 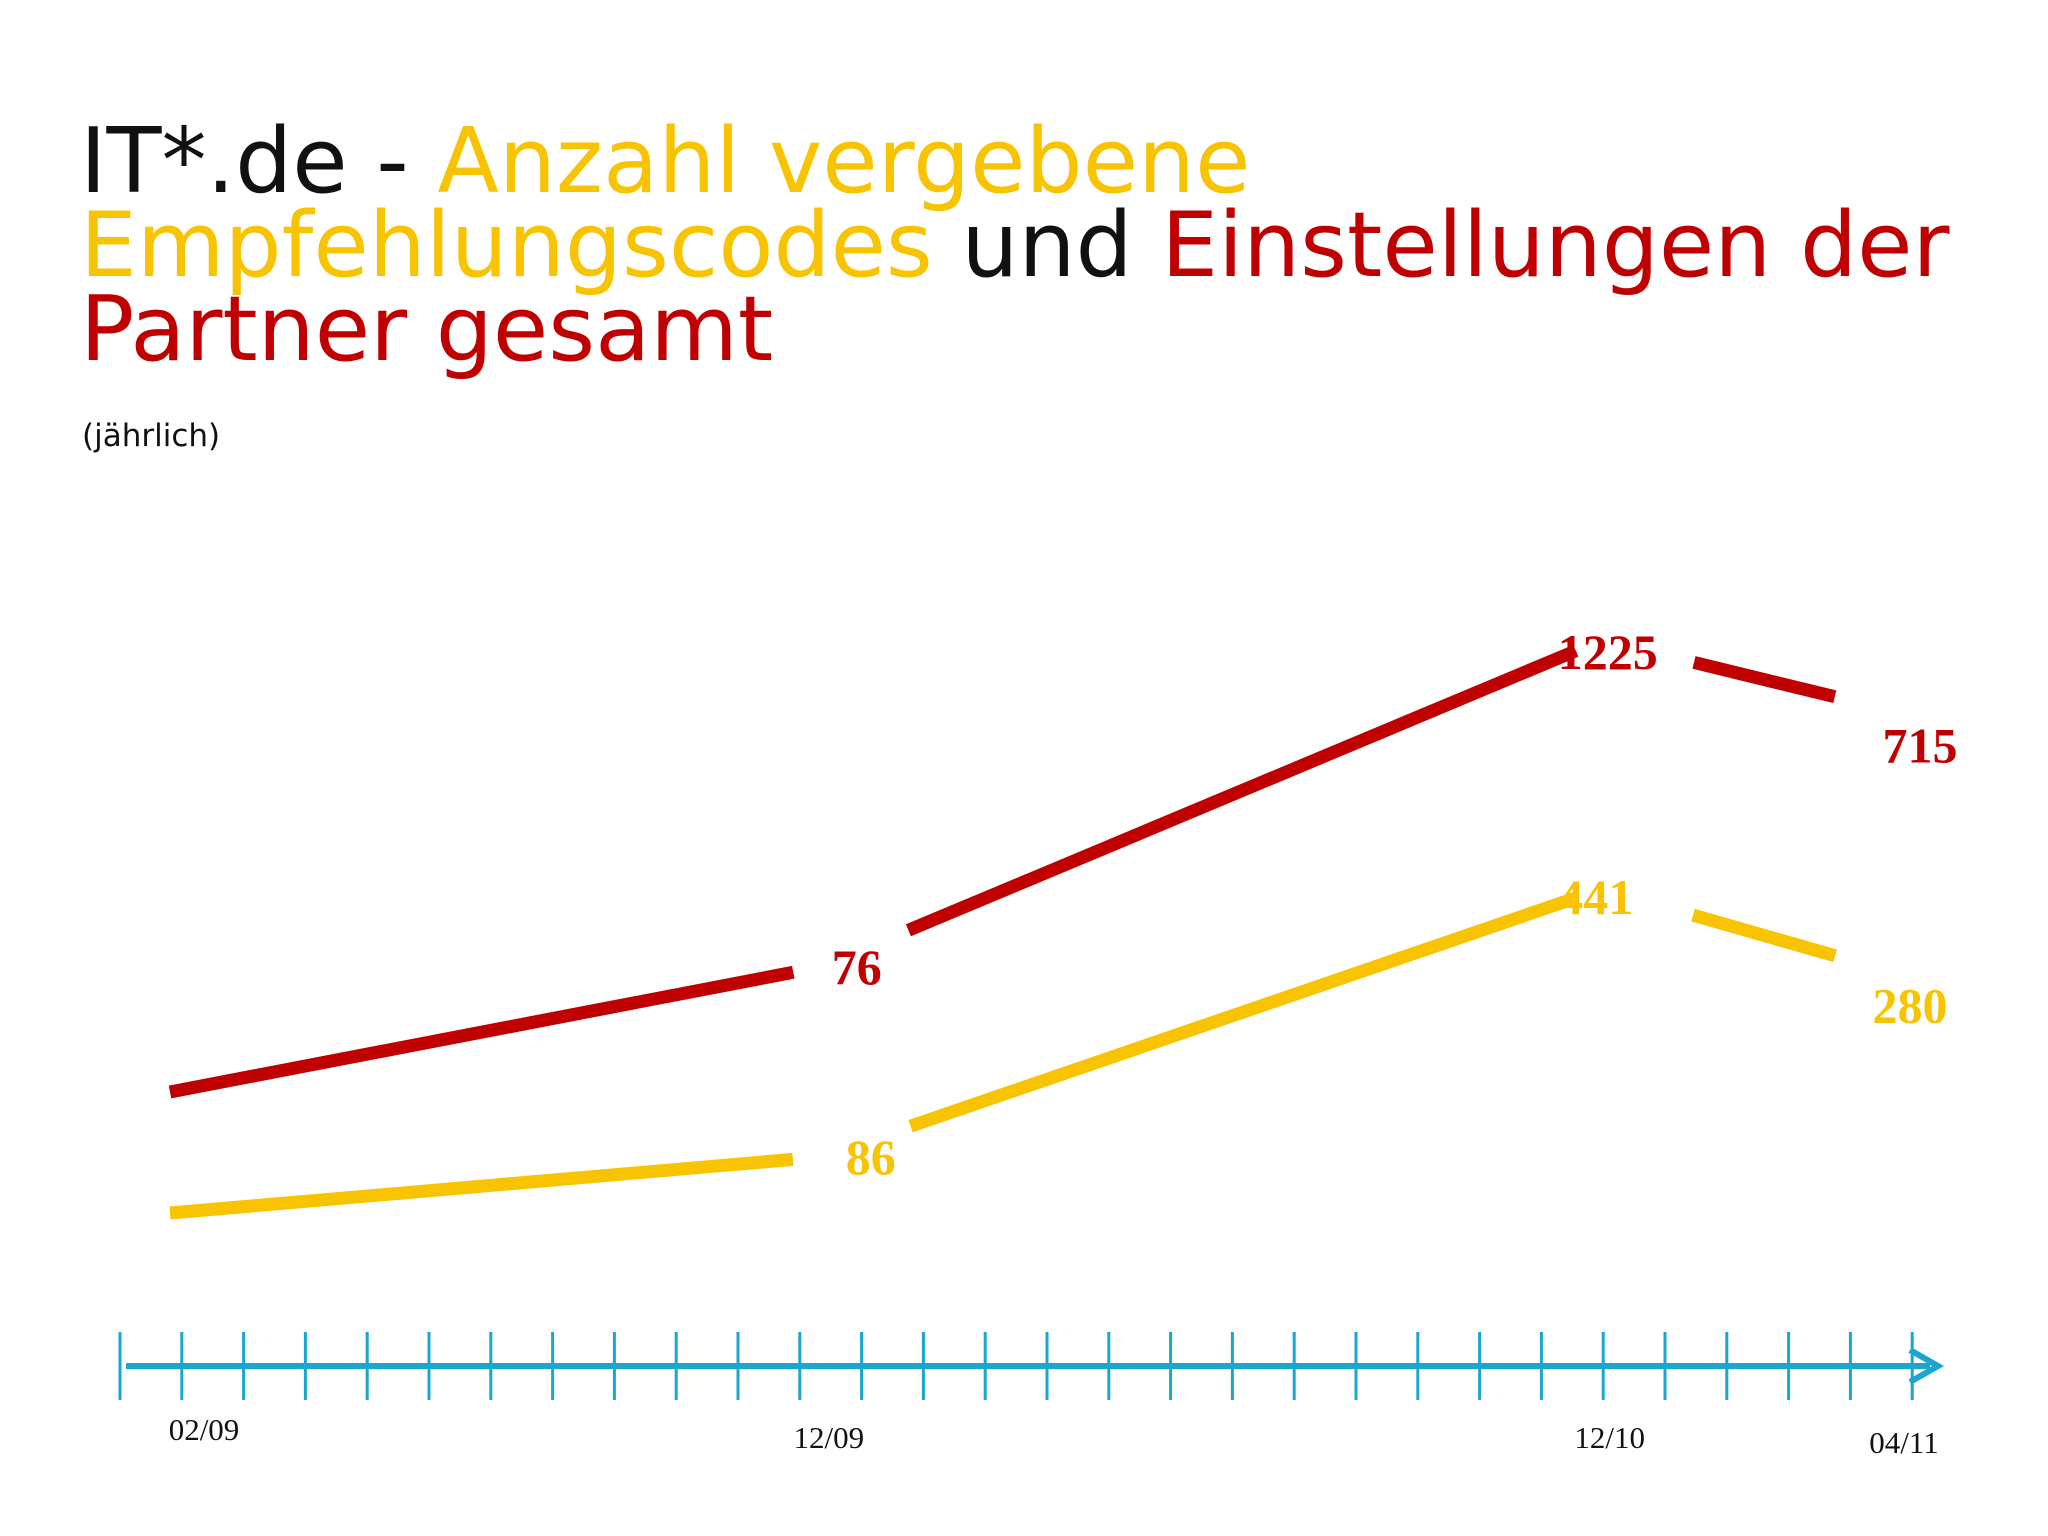 What do you see at coordinates (828, 1437) in the screenshot?
I see `x-tick-label: 12/09` at bounding box center [828, 1437].